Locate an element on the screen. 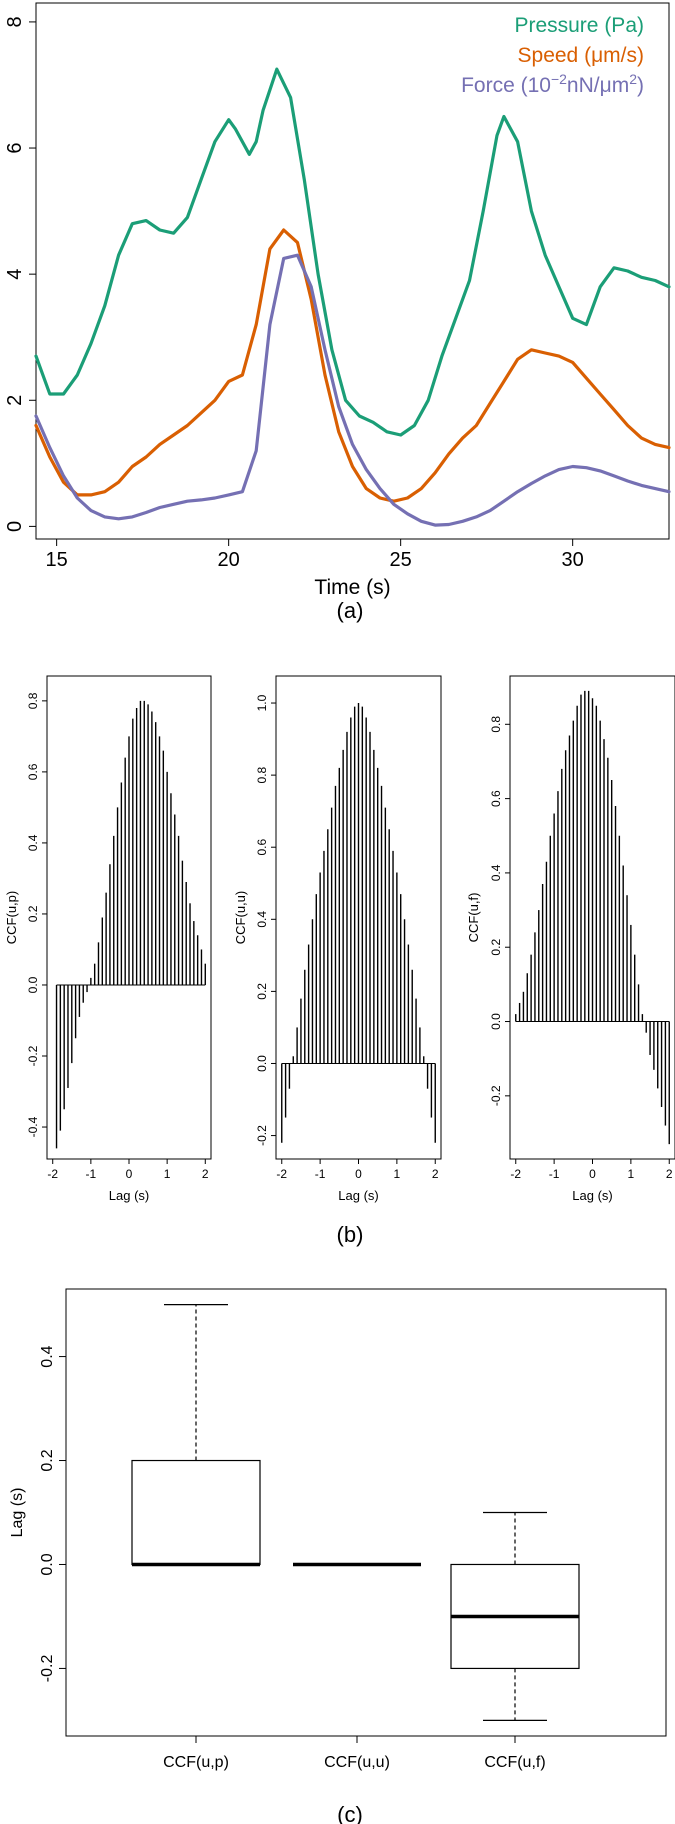 The image size is (675, 1824). x-tick-label: 20 is located at coordinates (229, 560).